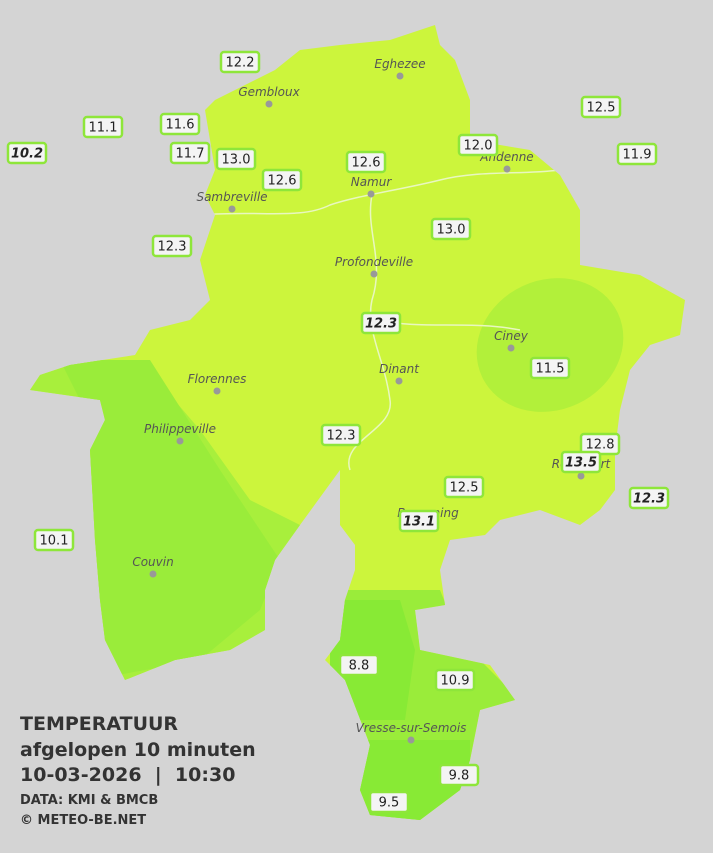 The height and width of the screenshot is (853, 713). Describe the element at coordinates (374, 262) in the screenshot. I see `city-label: Profondeville` at that location.